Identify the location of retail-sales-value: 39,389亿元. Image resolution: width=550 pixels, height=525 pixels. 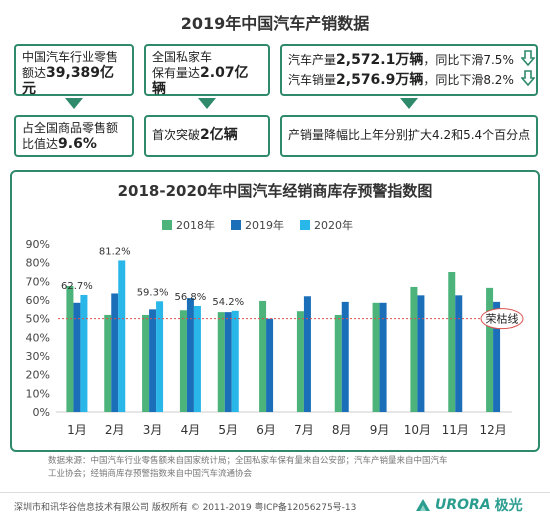
(68, 81).